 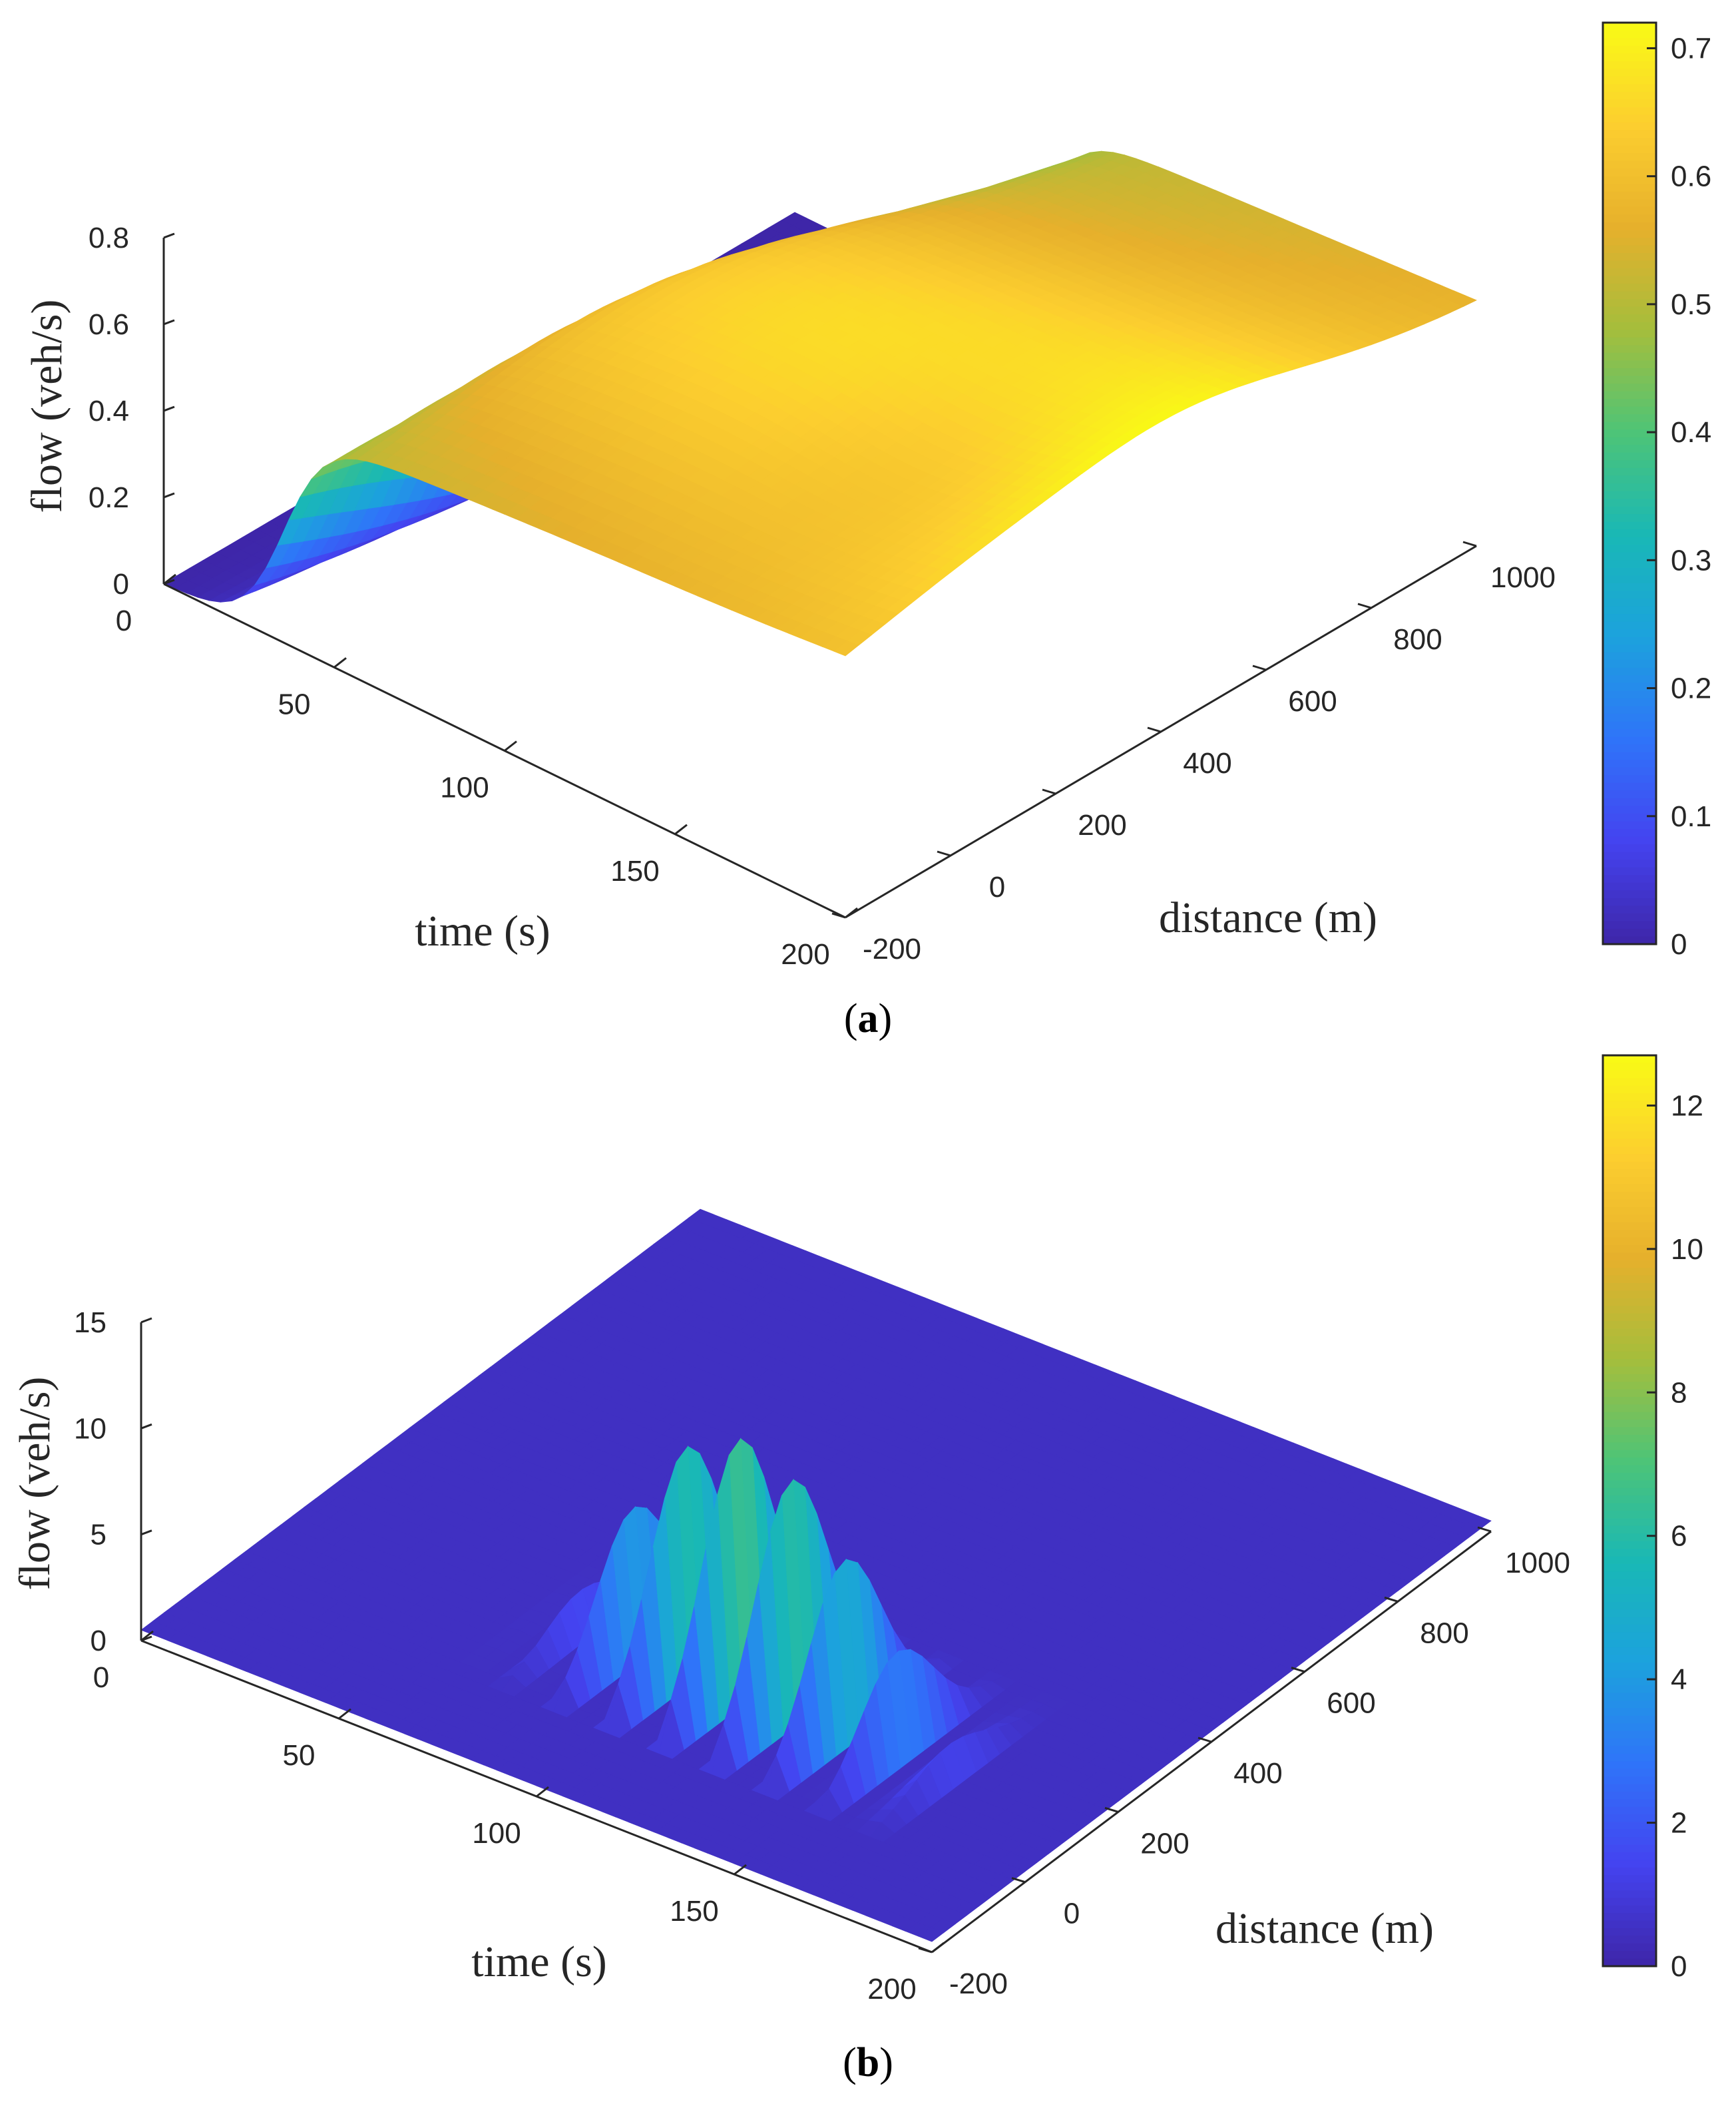 I want to click on colorbar-frame, so click(x=1629, y=1511).